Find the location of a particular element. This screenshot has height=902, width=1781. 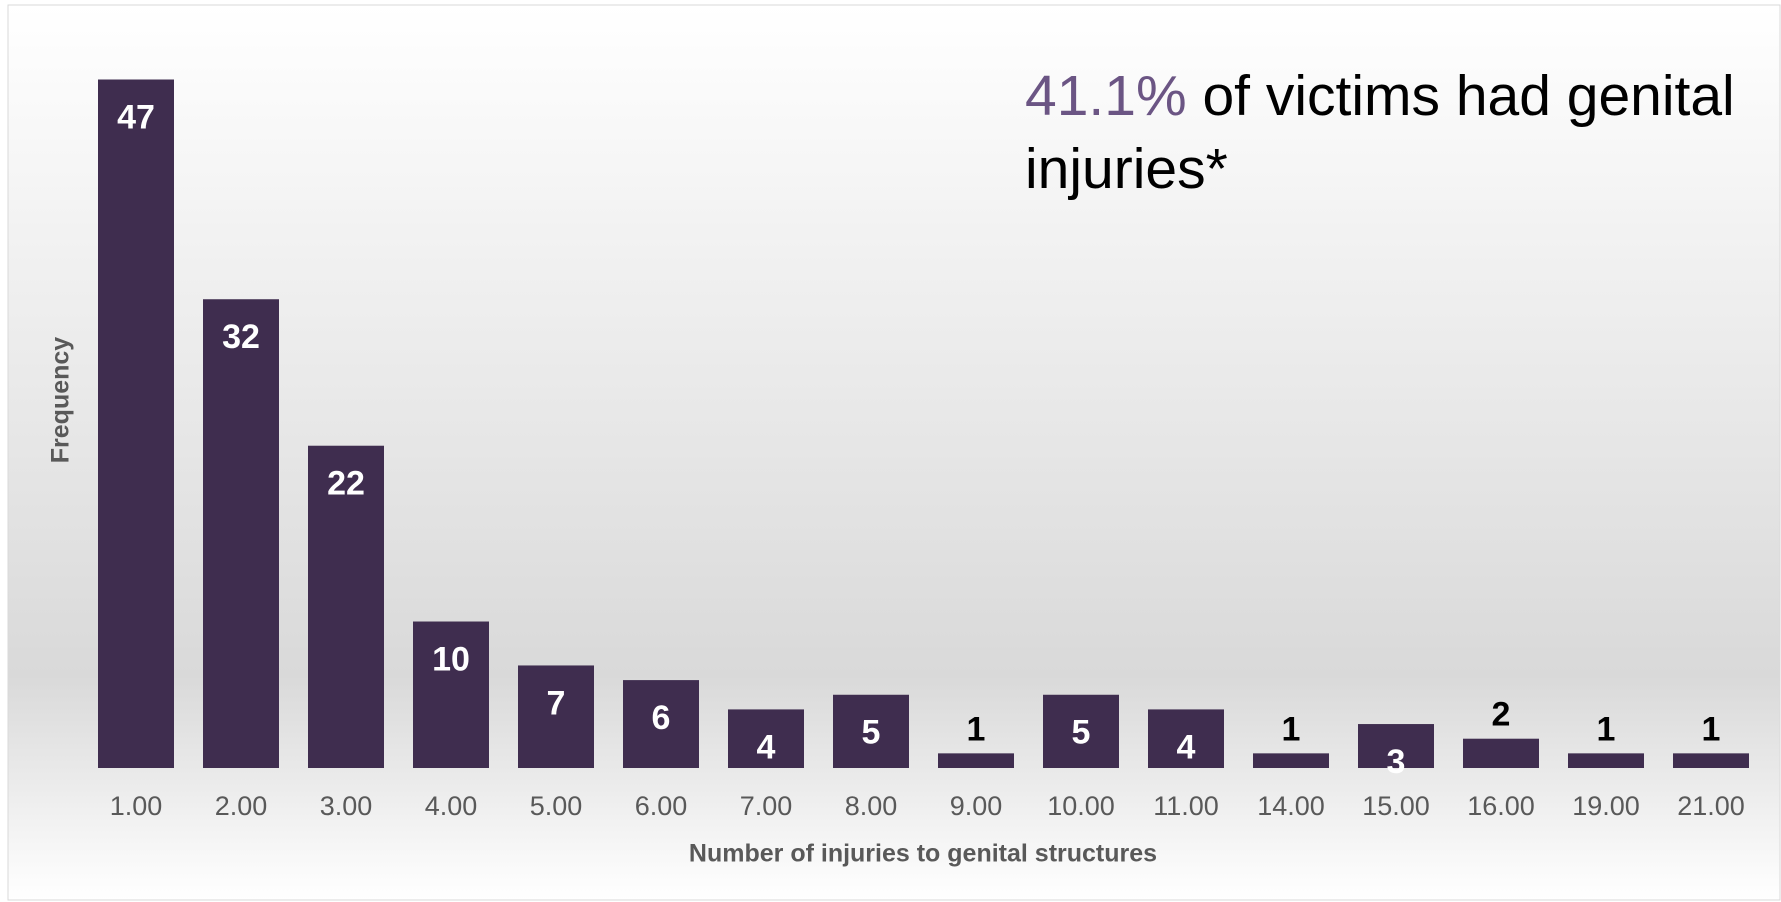

x-tick-label: 9.00 is located at coordinates (976, 806).